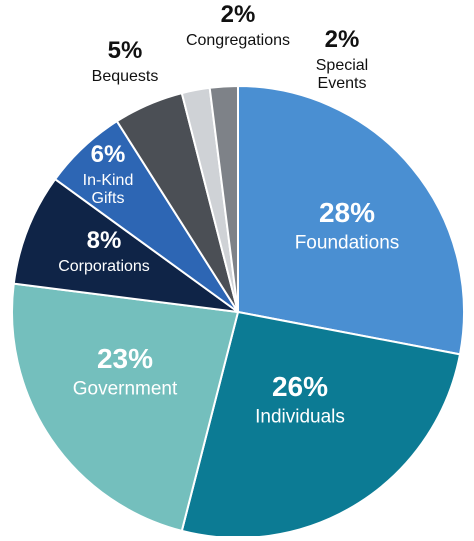  Describe the element at coordinates (238, 14) in the screenshot. I see `slice-value-label-congregations: 2%` at that location.